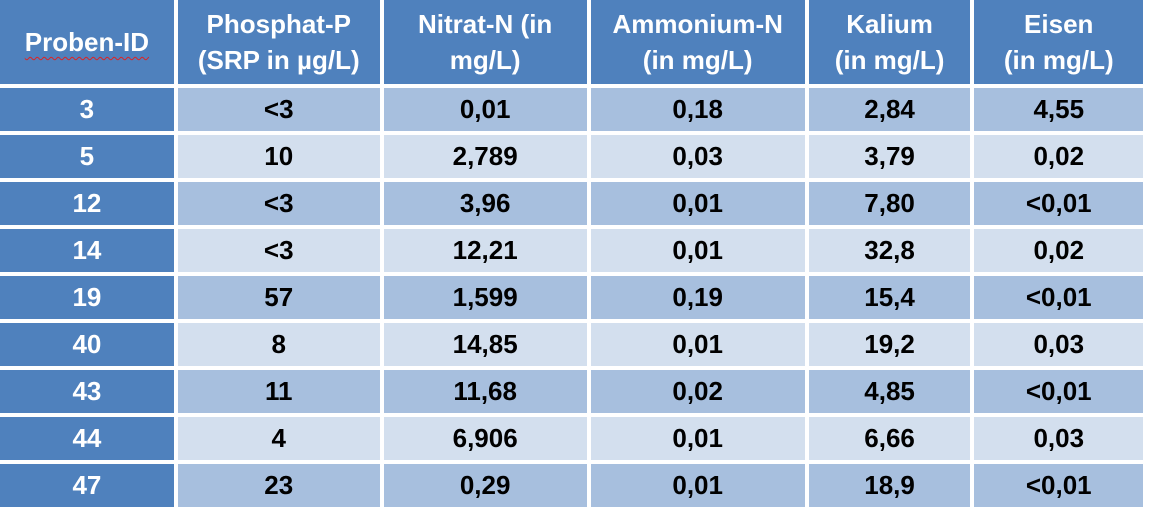  Describe the element at coordinates (87, 156) in the screenshot. I see `cell-proben-id: 5` at that location.